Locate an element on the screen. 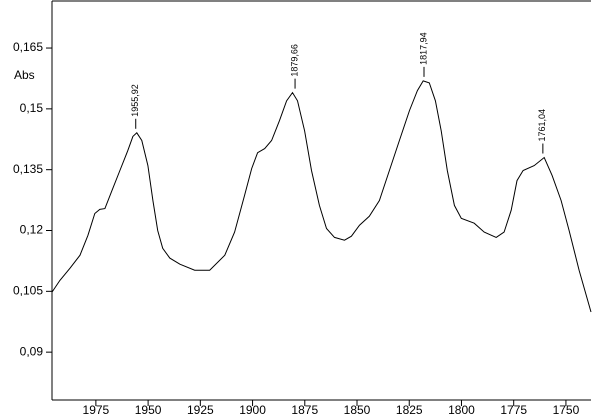  x-tick-label: 1750 is located at coordinates (566, 410).